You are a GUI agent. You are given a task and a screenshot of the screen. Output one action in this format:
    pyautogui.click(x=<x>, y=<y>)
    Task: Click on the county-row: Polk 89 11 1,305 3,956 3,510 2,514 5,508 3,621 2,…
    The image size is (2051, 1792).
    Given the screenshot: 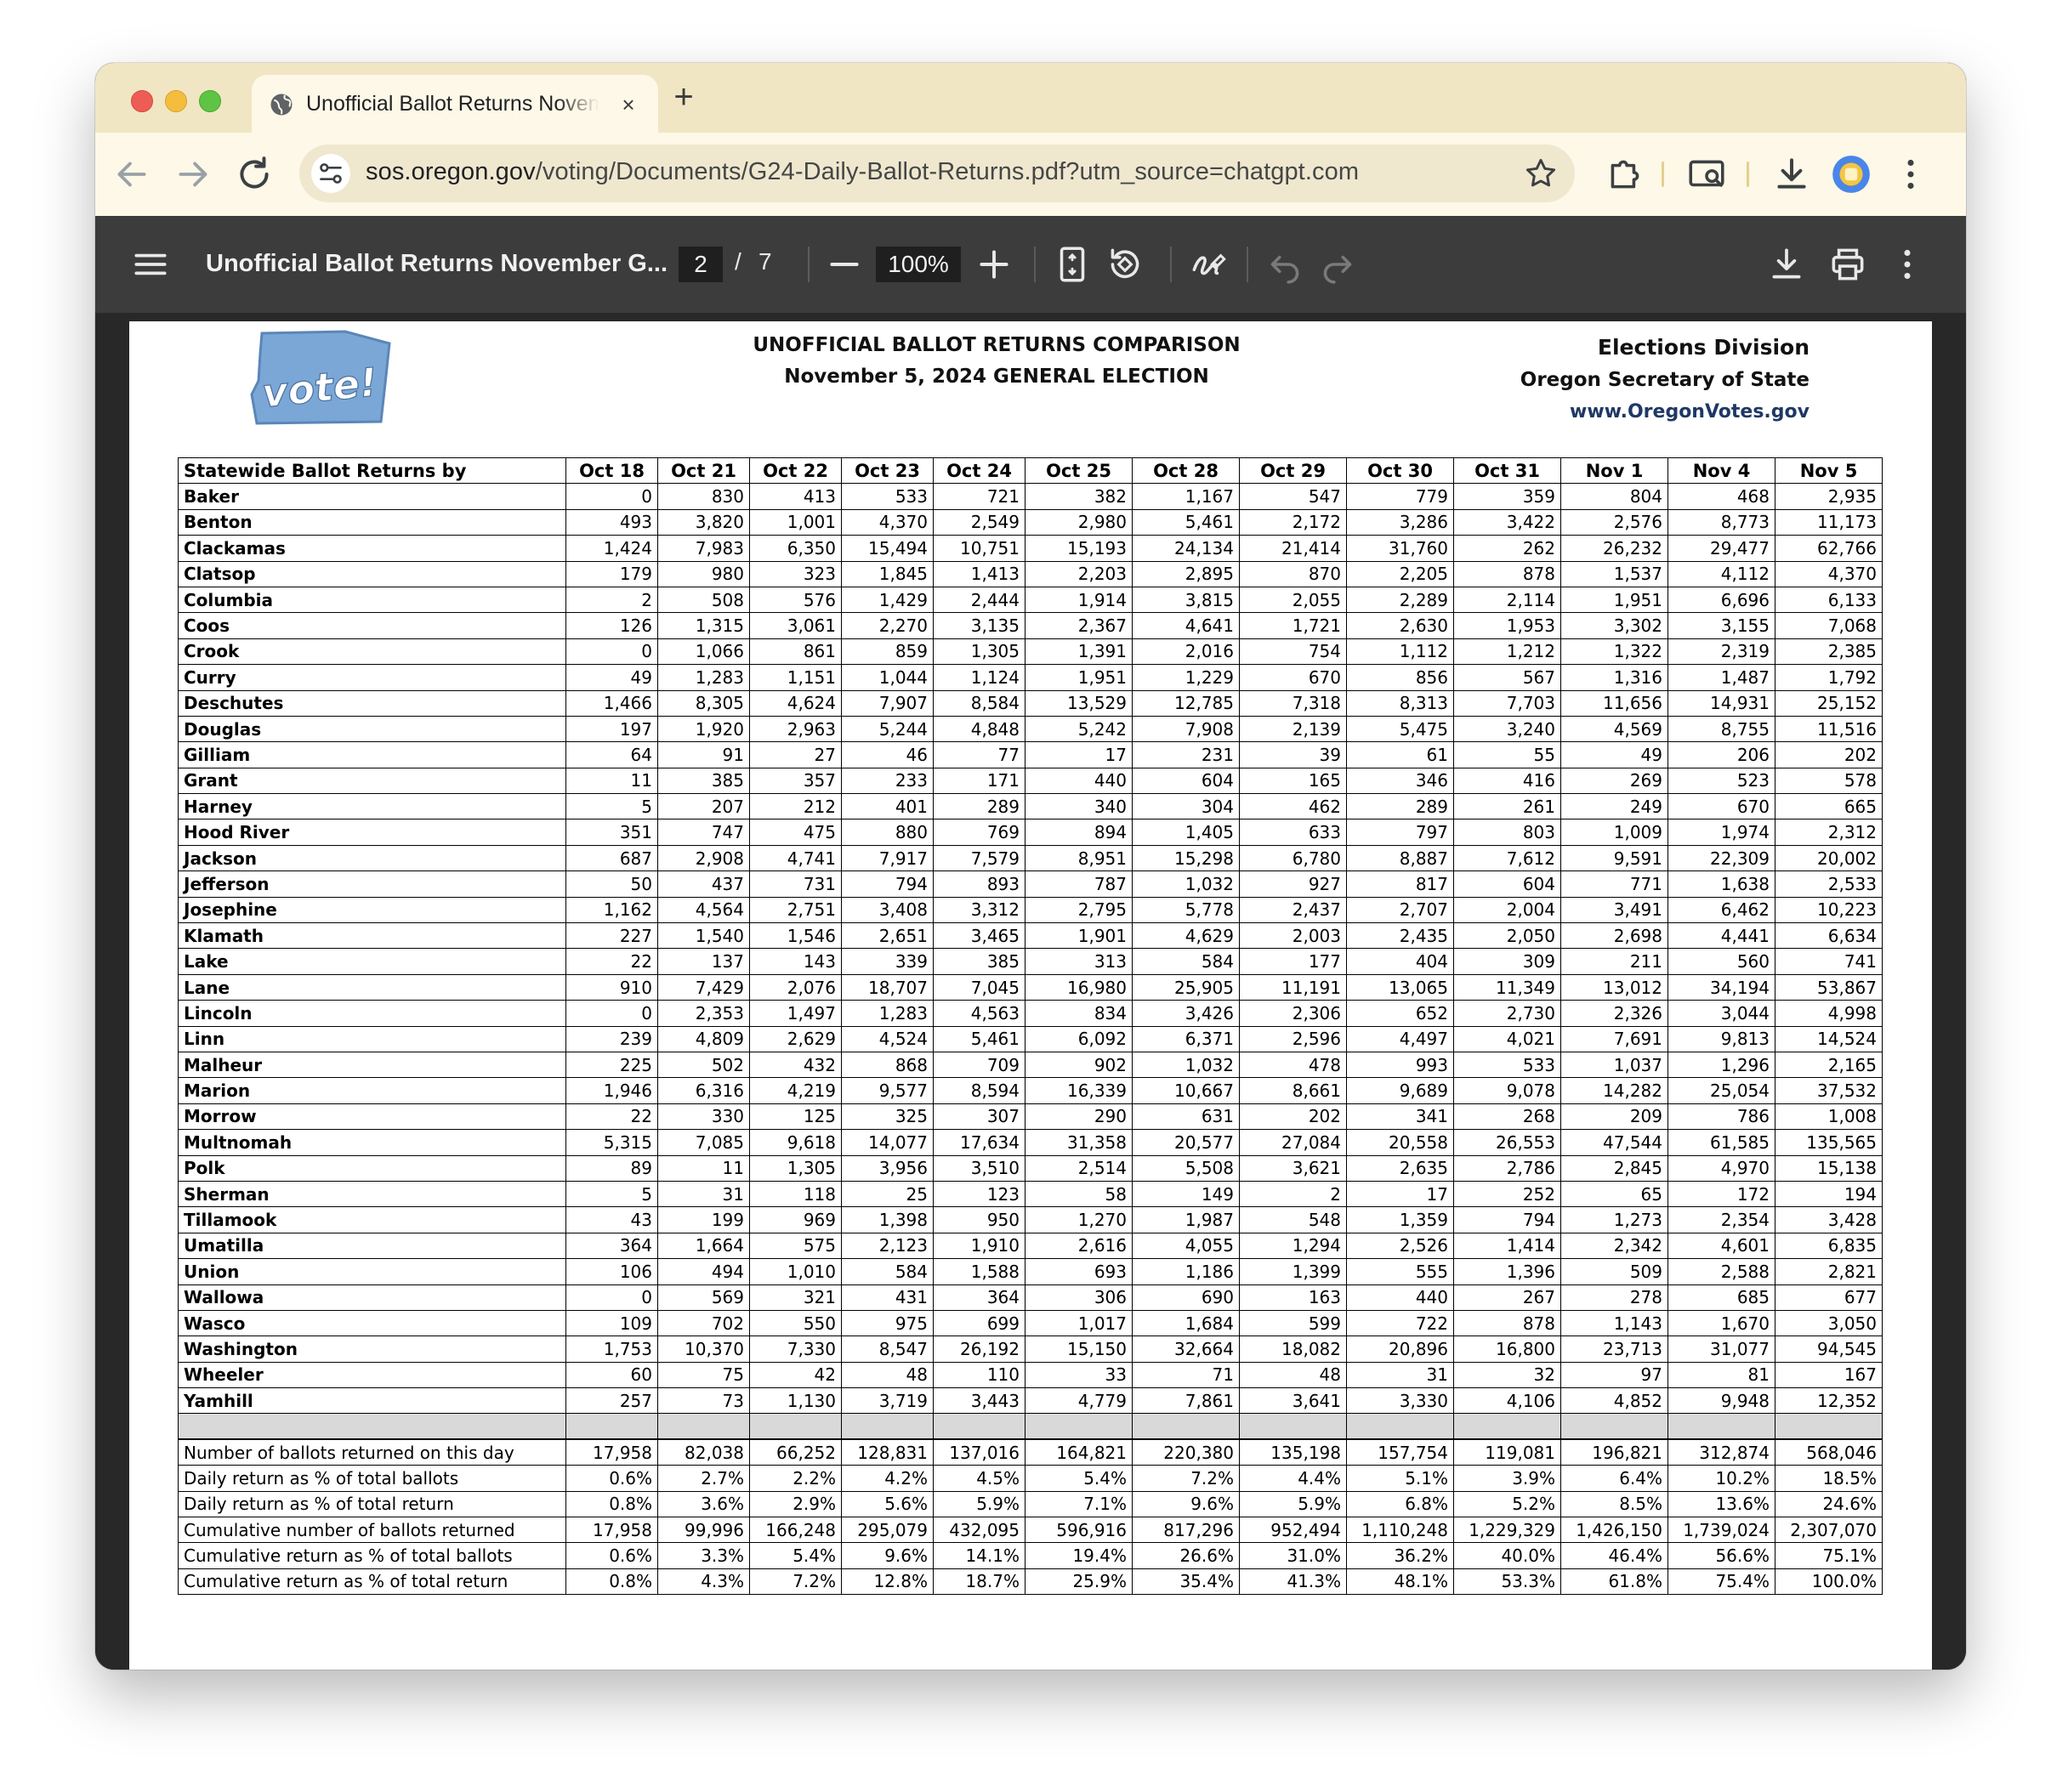 What is the action you would take?
    pyautogui.click(x=1030, y=1168)
    